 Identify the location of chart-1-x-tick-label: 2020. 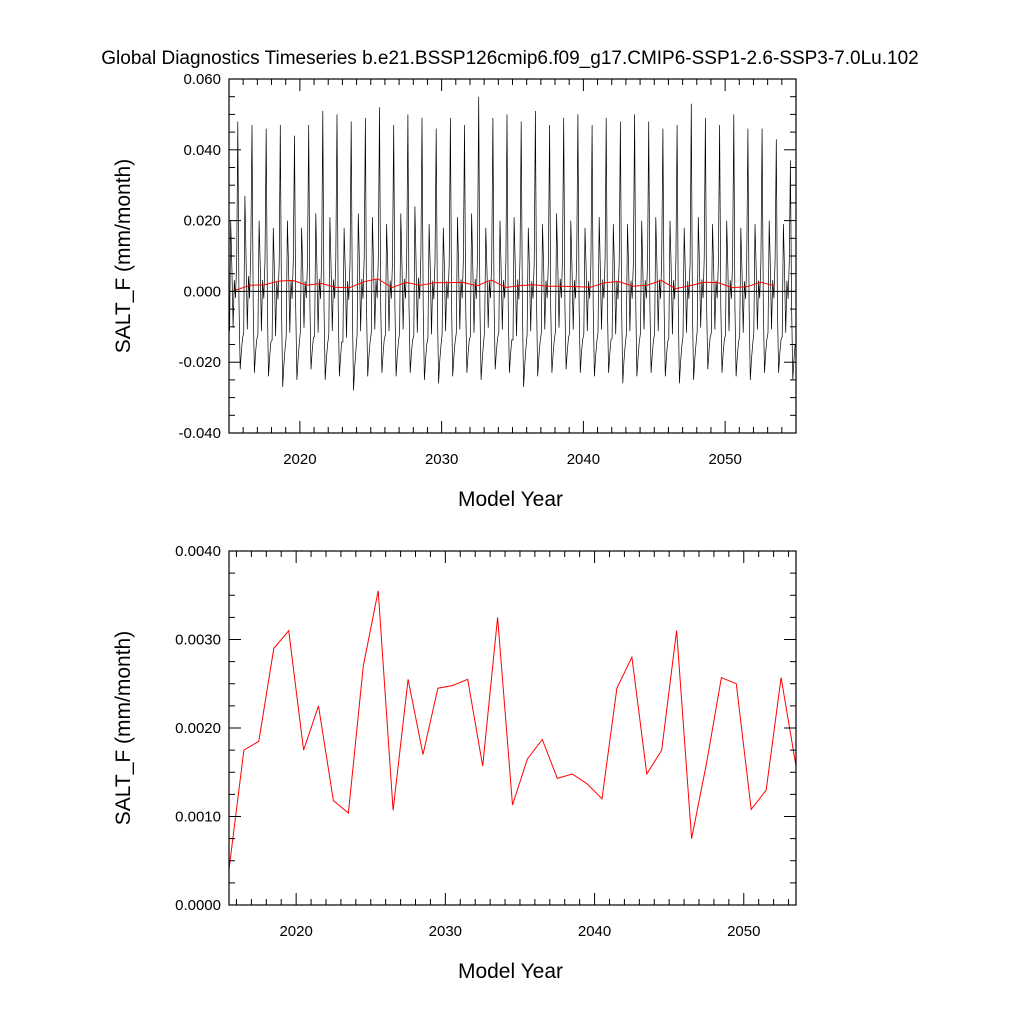
(295, 931).